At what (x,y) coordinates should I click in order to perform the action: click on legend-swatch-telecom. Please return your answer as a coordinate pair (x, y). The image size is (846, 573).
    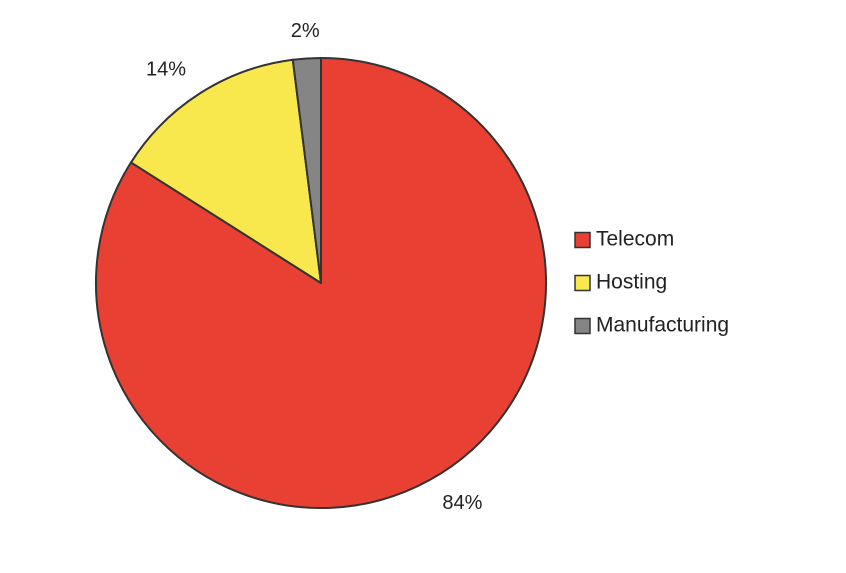
    Looking at the image, I should click on (582, 240).